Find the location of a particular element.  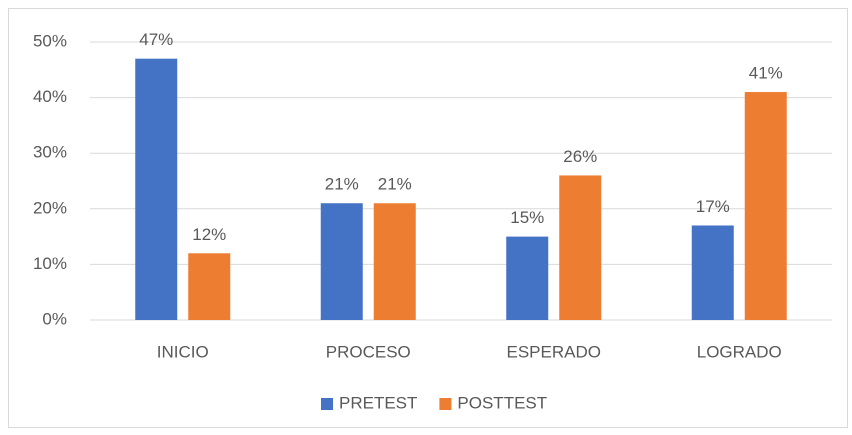

data-label: 15% is located at coordinates (527, 217).